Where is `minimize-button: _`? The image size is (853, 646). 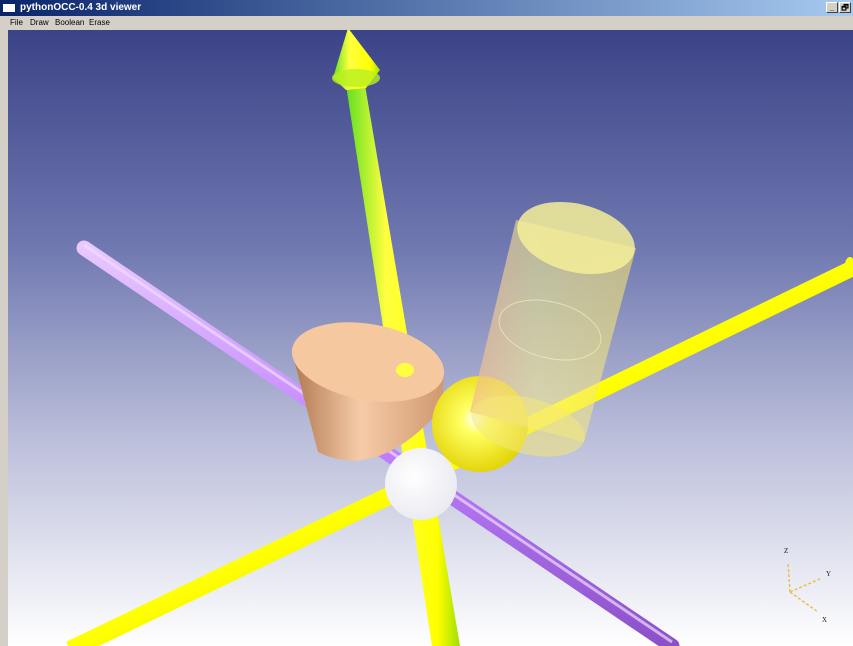 minimize-button: _ is located at coordinates (832, 7).